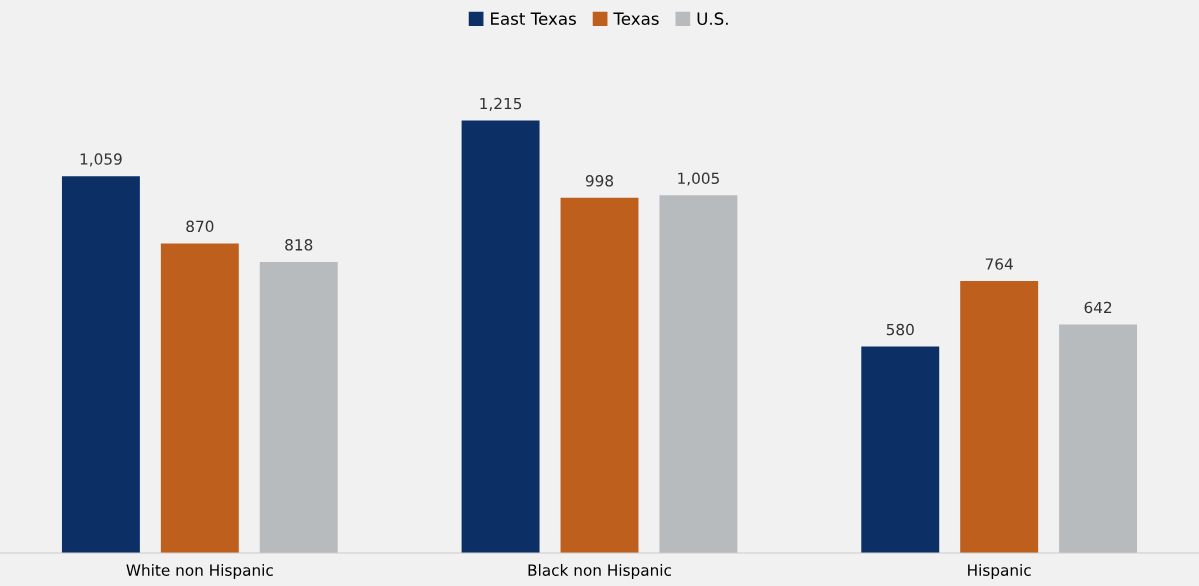  Describe the element at coordinates (599, 180) in the screenshot. I see `data-label: 998` at that location.